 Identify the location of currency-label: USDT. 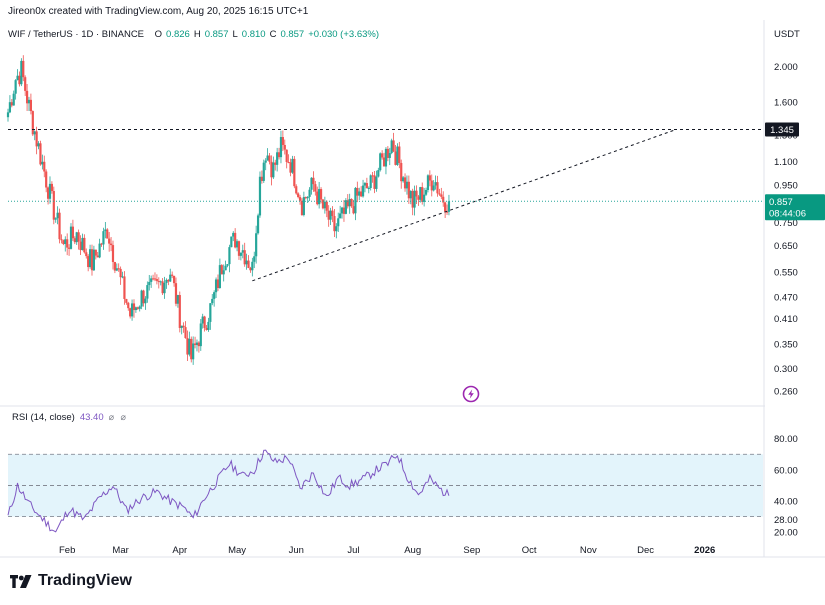
(787, 34).